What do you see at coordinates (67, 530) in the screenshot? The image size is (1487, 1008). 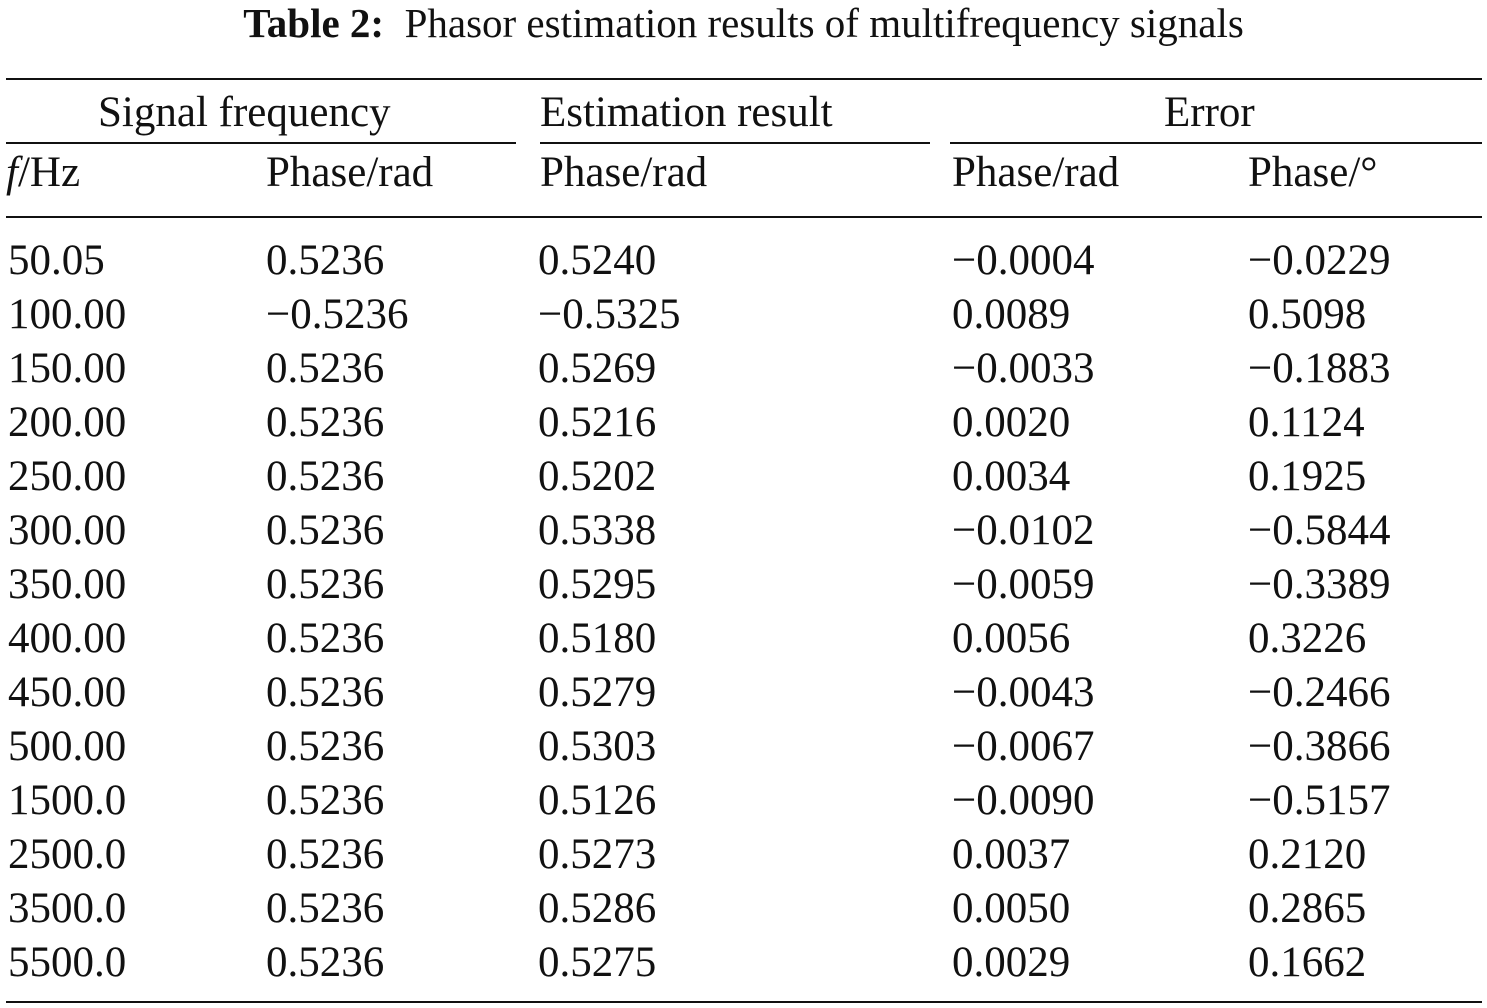 I see `frequency-cell: 300.00` at bounding box center [67, 530].